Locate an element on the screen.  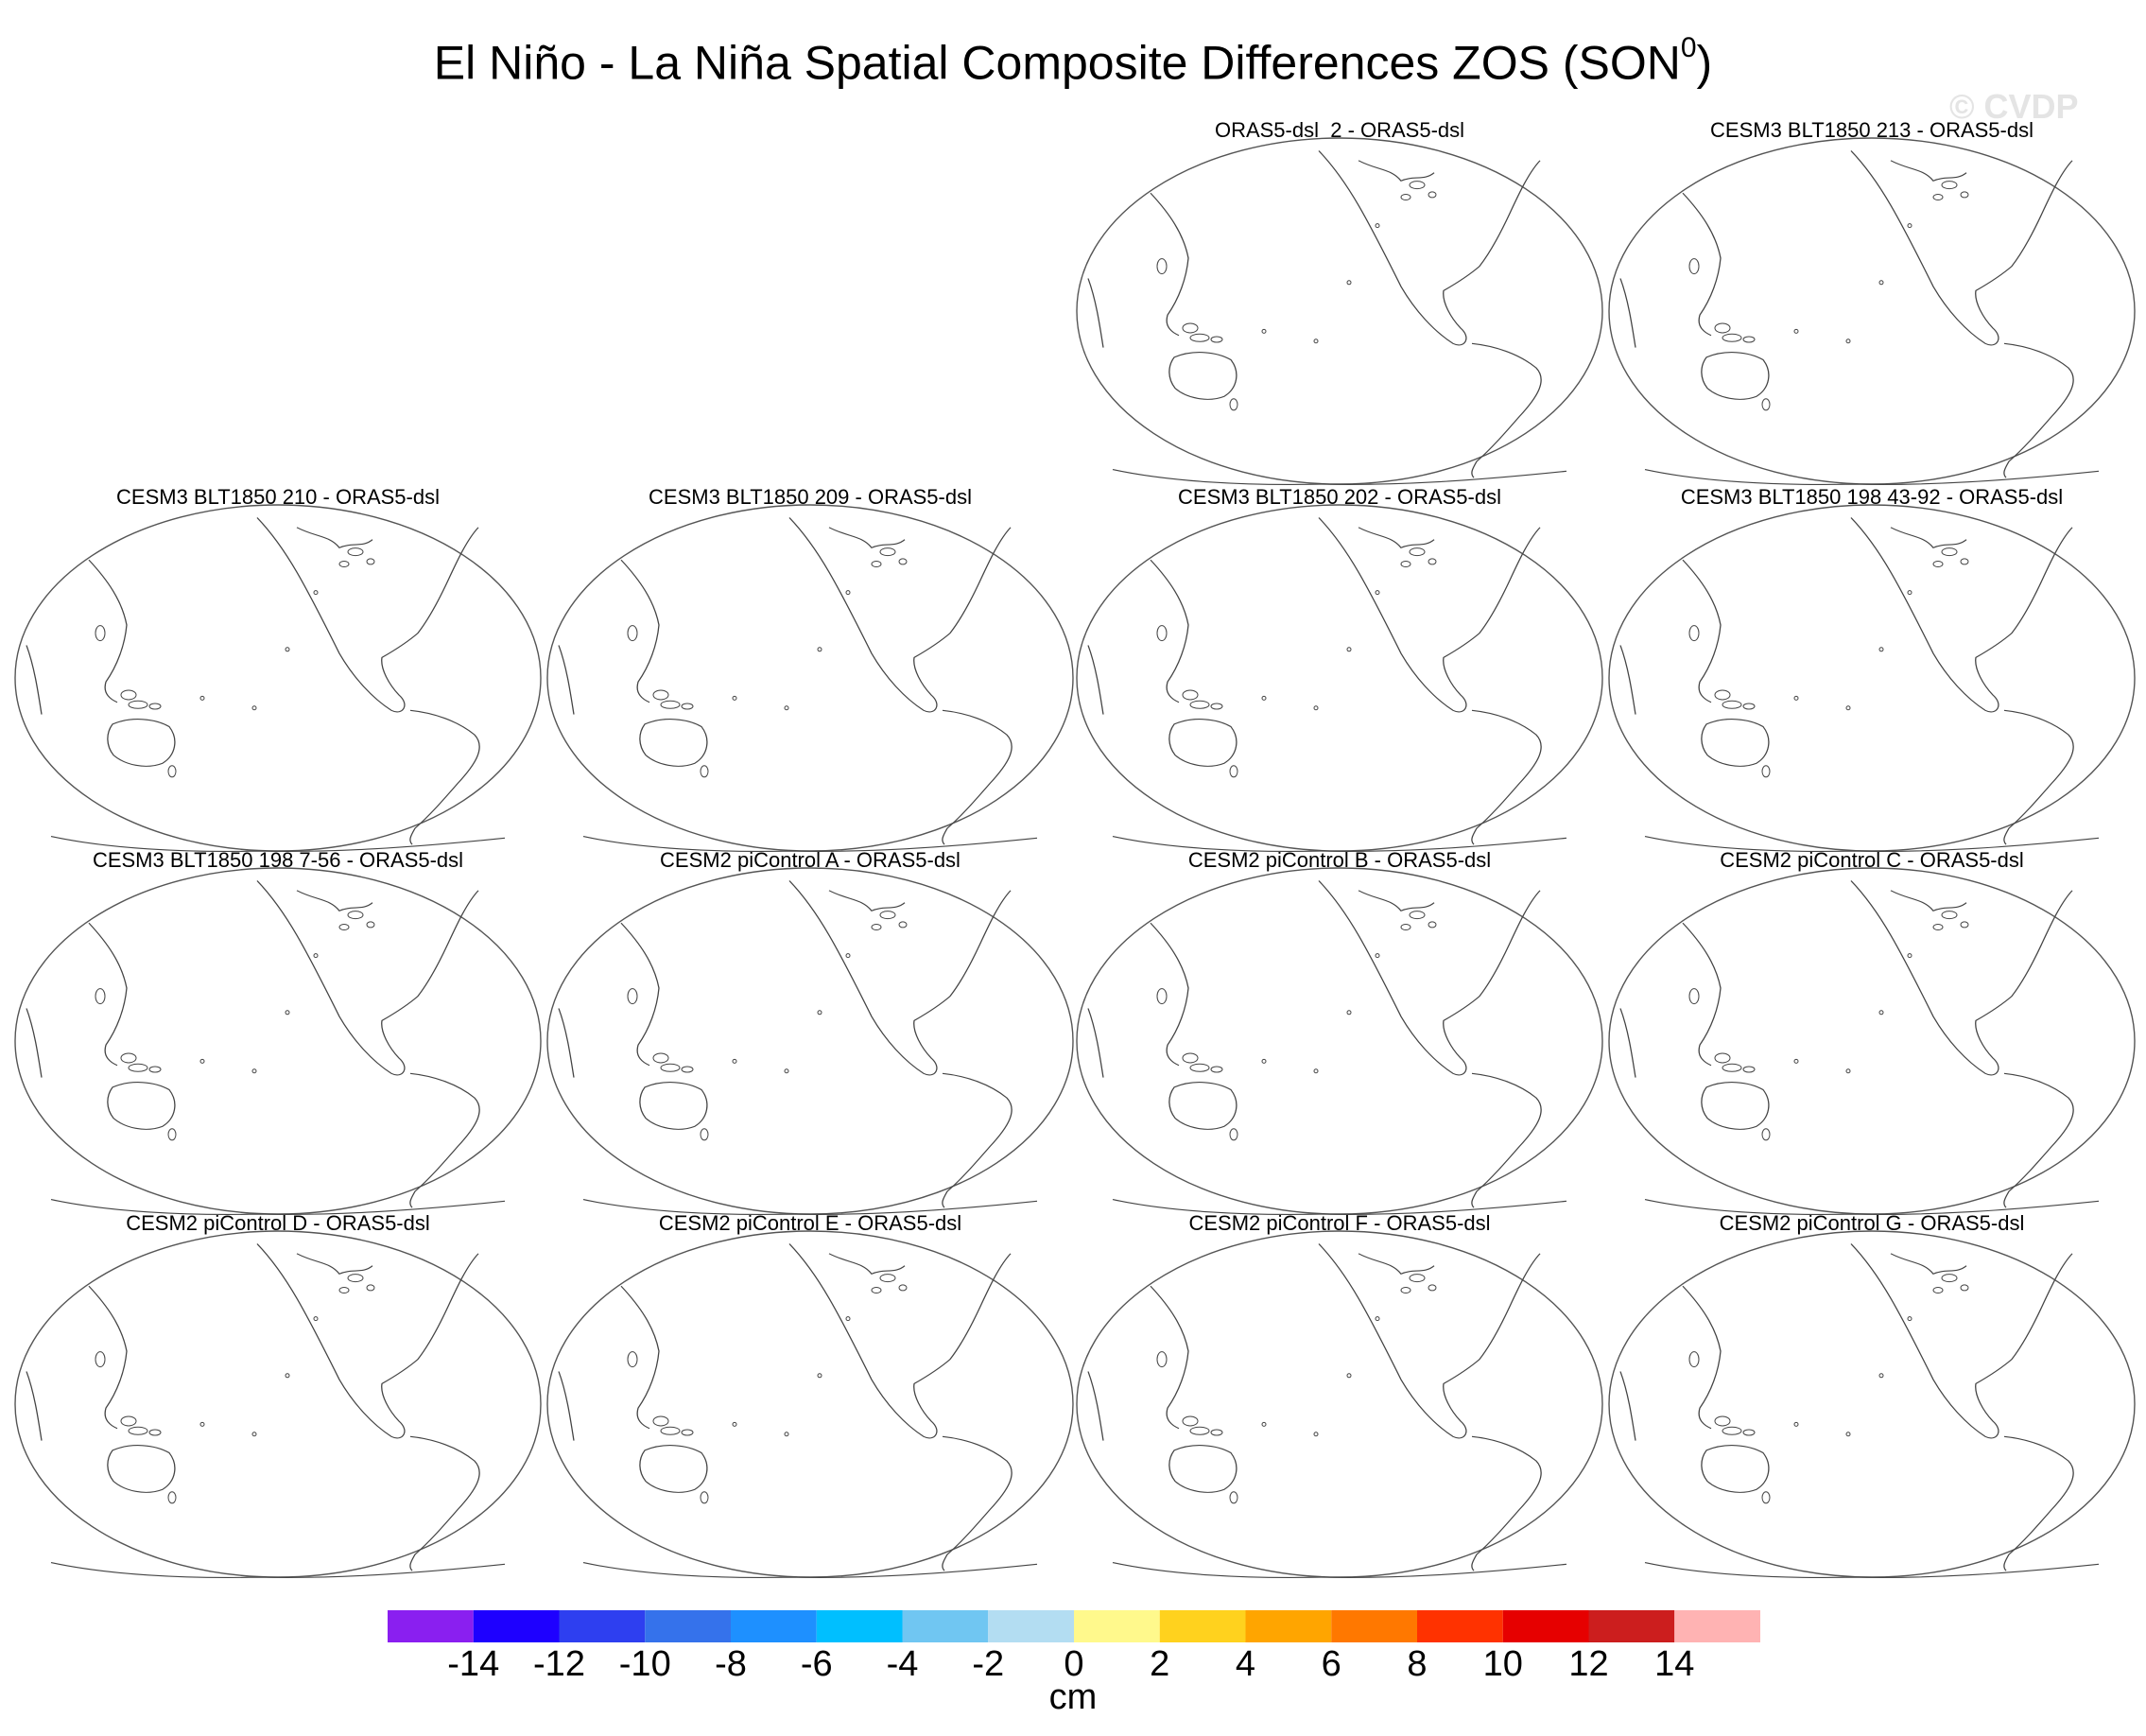
map-panel: CESM3 BLT1850 213 - ORAS5-dsl is located at coordinates (1872, 301).